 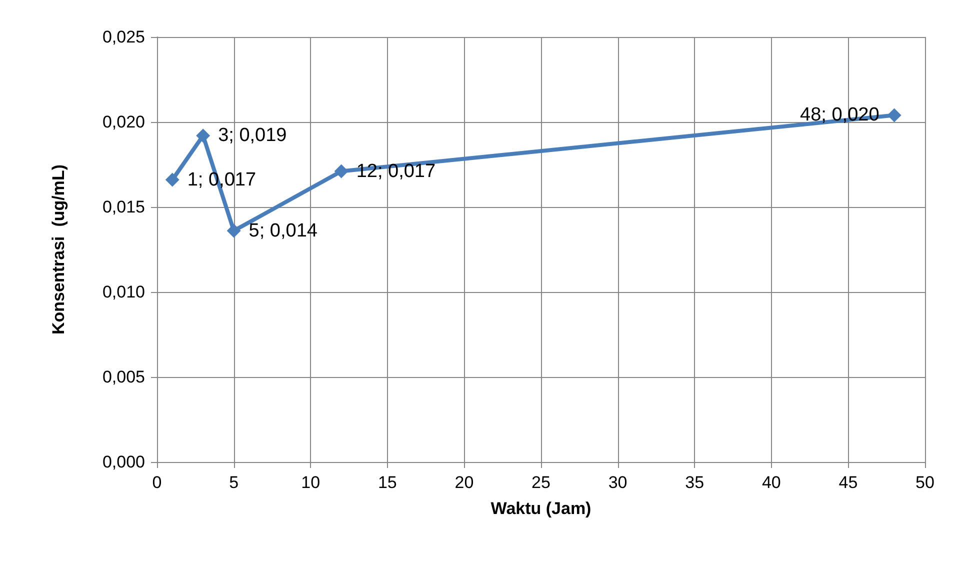 What do you see at coordinates (848, 482) in the screenshot?
I see `x-tick-label: 45` at bounding box center [848, 482].